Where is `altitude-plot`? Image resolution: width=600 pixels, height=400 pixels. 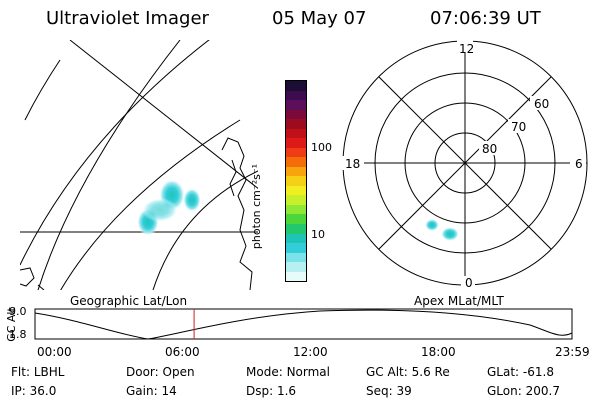
altitude-plot is located at coordinates (303, 324).